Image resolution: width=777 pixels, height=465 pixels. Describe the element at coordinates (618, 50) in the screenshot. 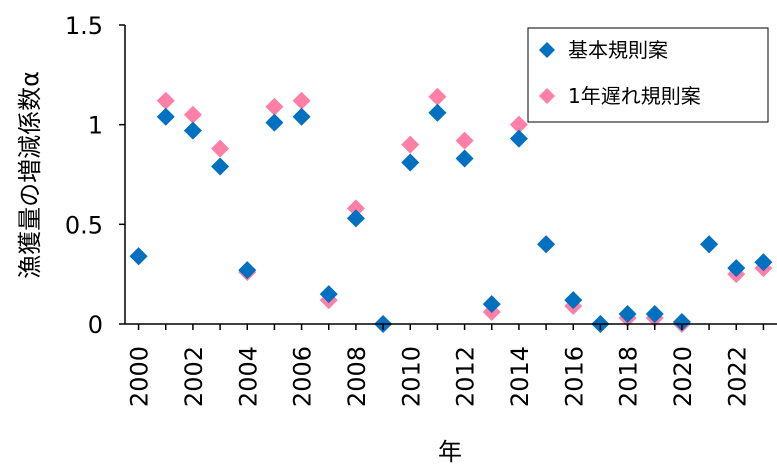

I see `legend-label-basic: 基本規則案` at that location.